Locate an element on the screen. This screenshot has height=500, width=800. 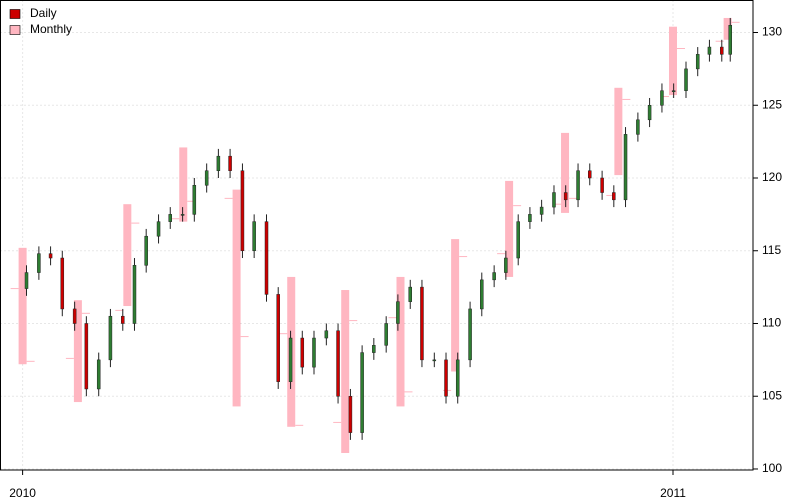
x-tick-label: 2011 is located at coordinates (673, 493).